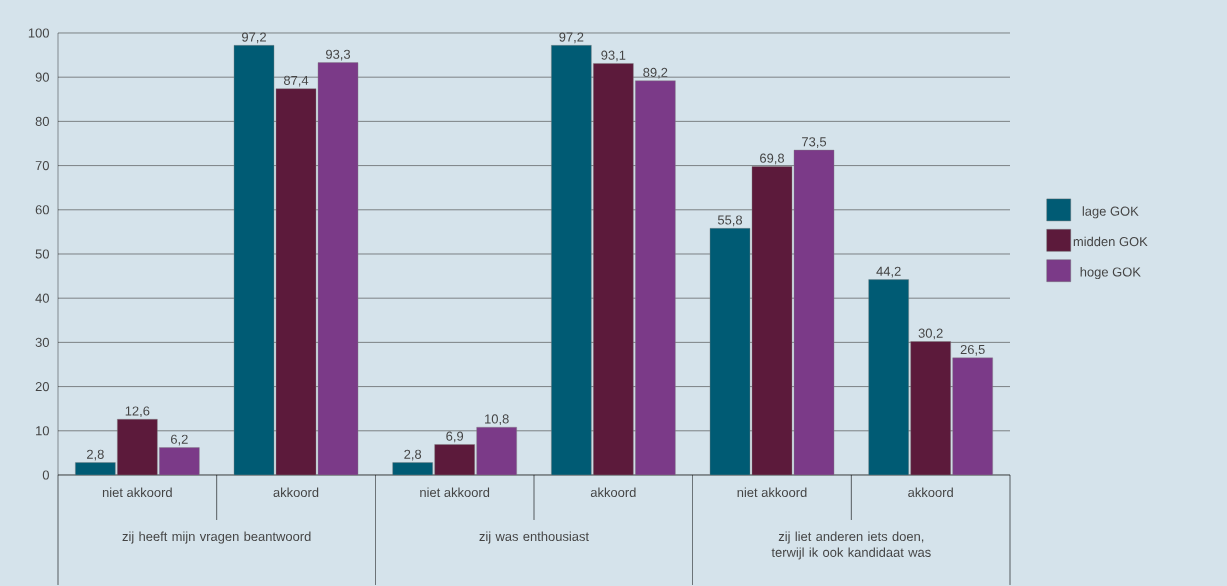 This screenshot has width=1227, height=586. Describe the element at coordinates (42, 431) in the screenshot. I see `y-tick-label: 10` at that location.